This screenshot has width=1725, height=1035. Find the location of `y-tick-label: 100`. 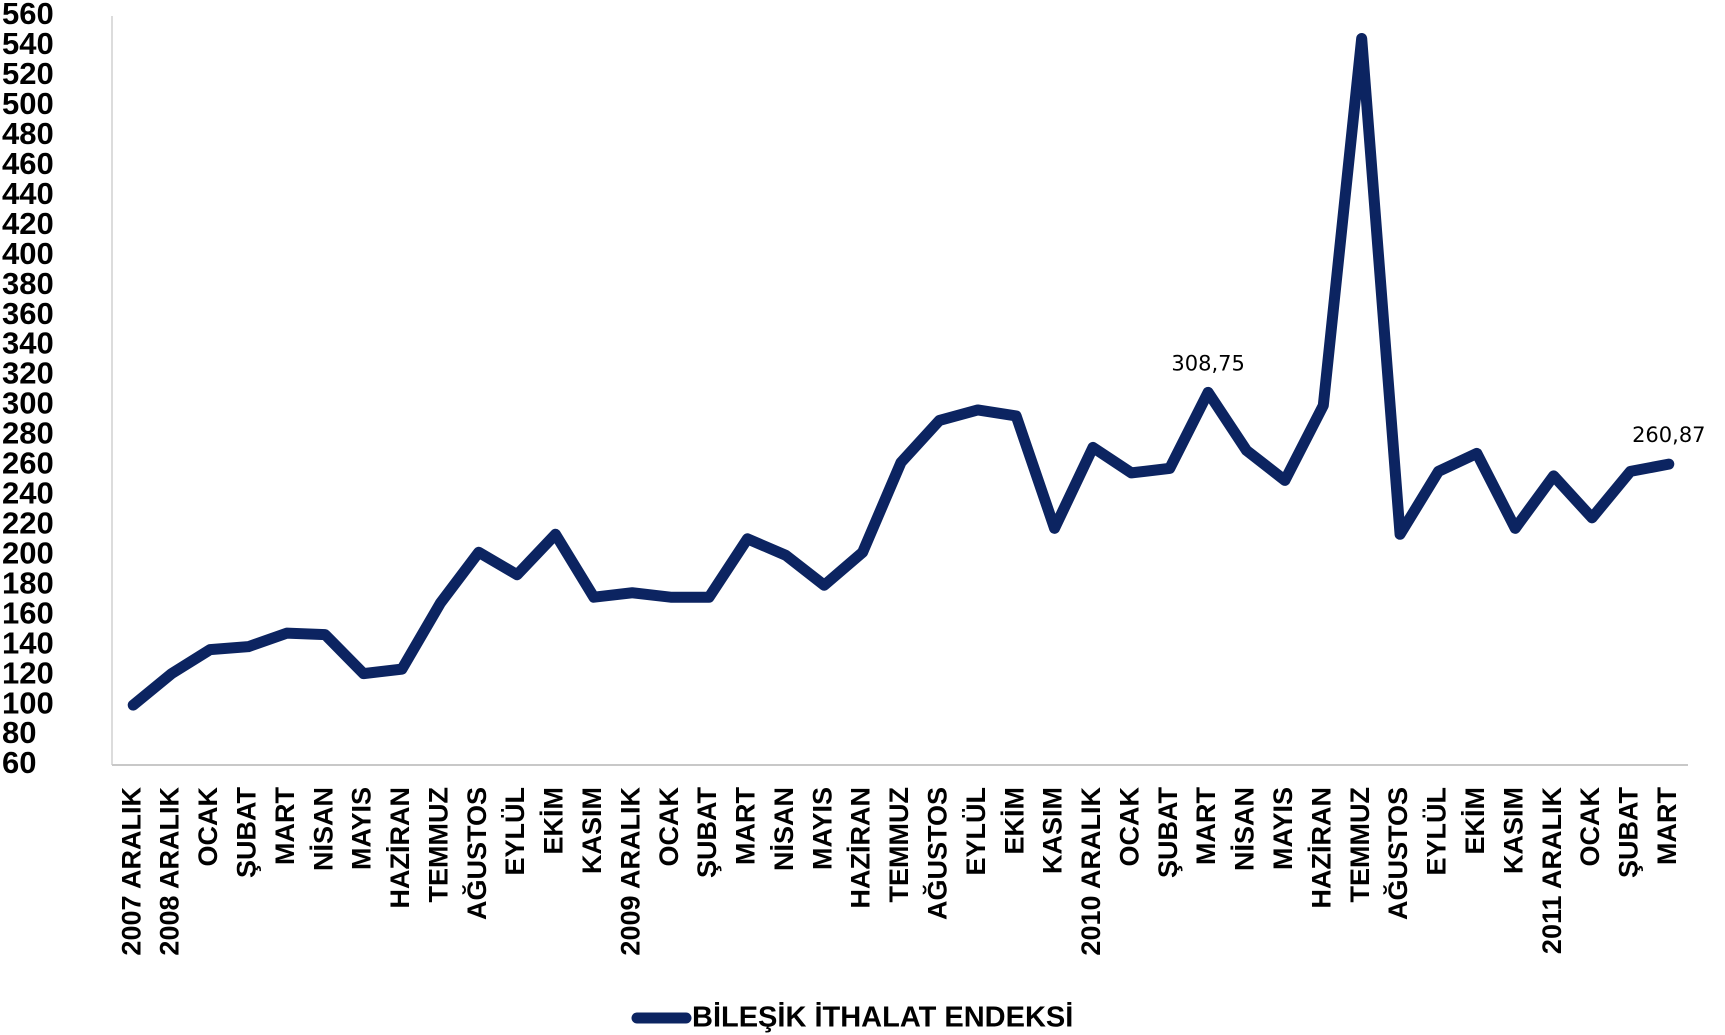

y-tick-label: 100 is located at coordinates (28, 702).